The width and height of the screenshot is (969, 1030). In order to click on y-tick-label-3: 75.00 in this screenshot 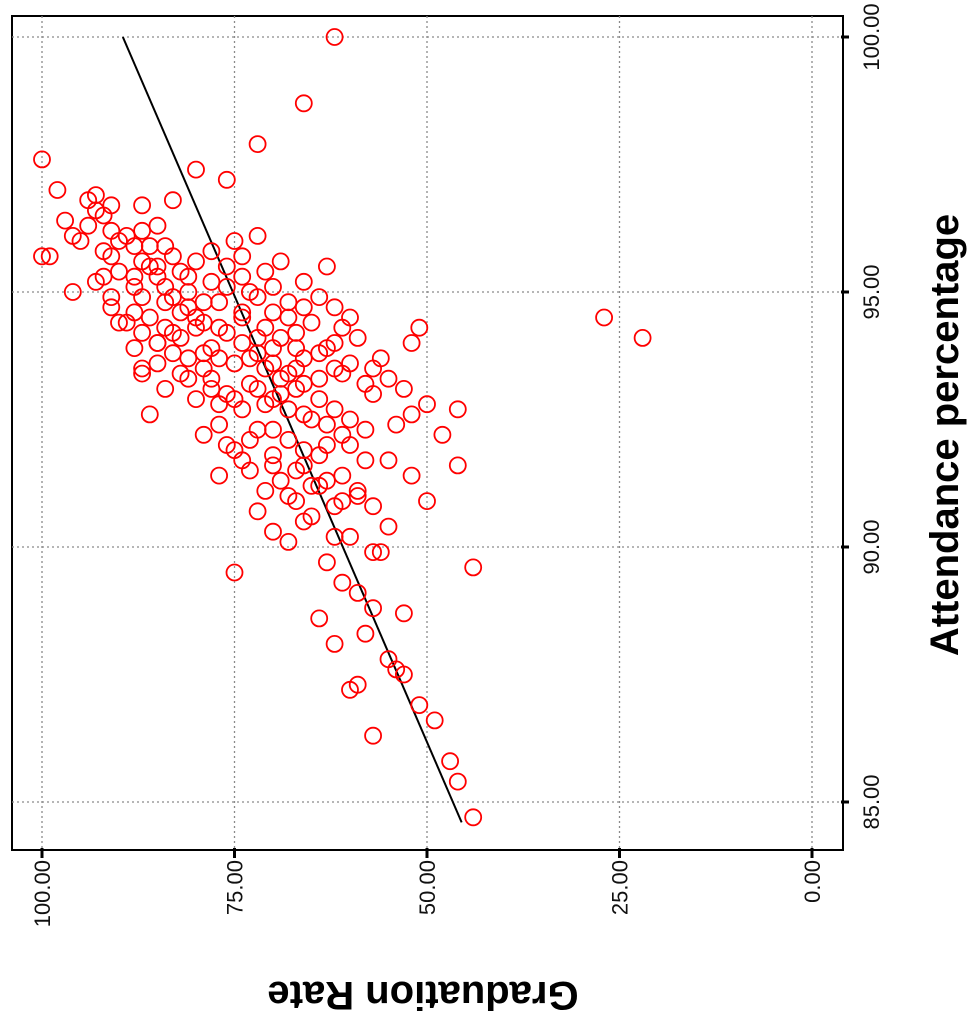, I will do `click(235, 887)`.